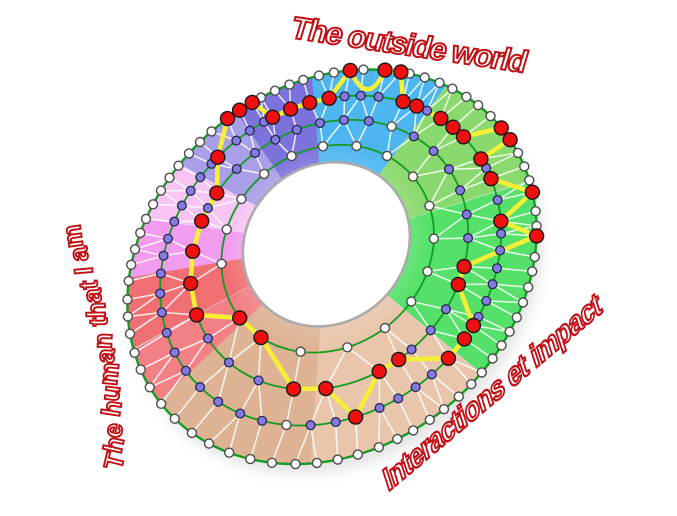  I want to click on svg-text: u, so click(110, 393).